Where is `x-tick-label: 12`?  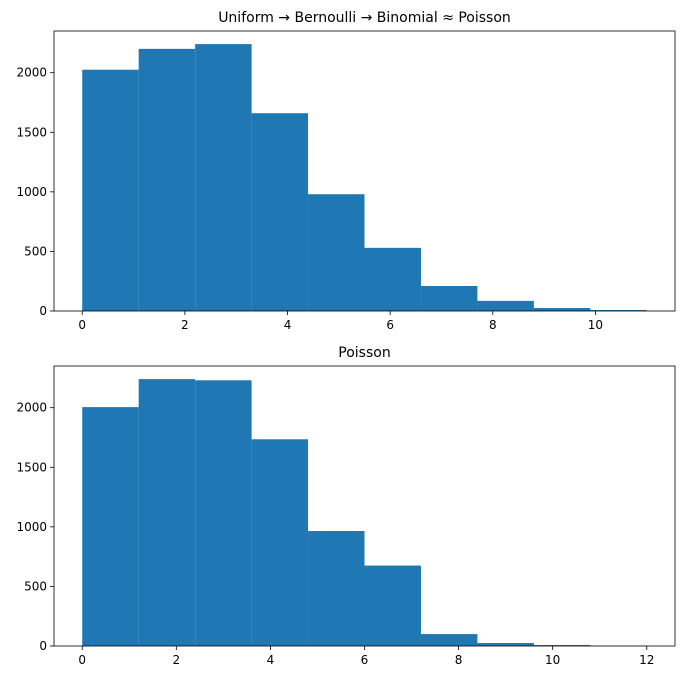 x-tick-label: 12 is located at coordinates (646, 660).